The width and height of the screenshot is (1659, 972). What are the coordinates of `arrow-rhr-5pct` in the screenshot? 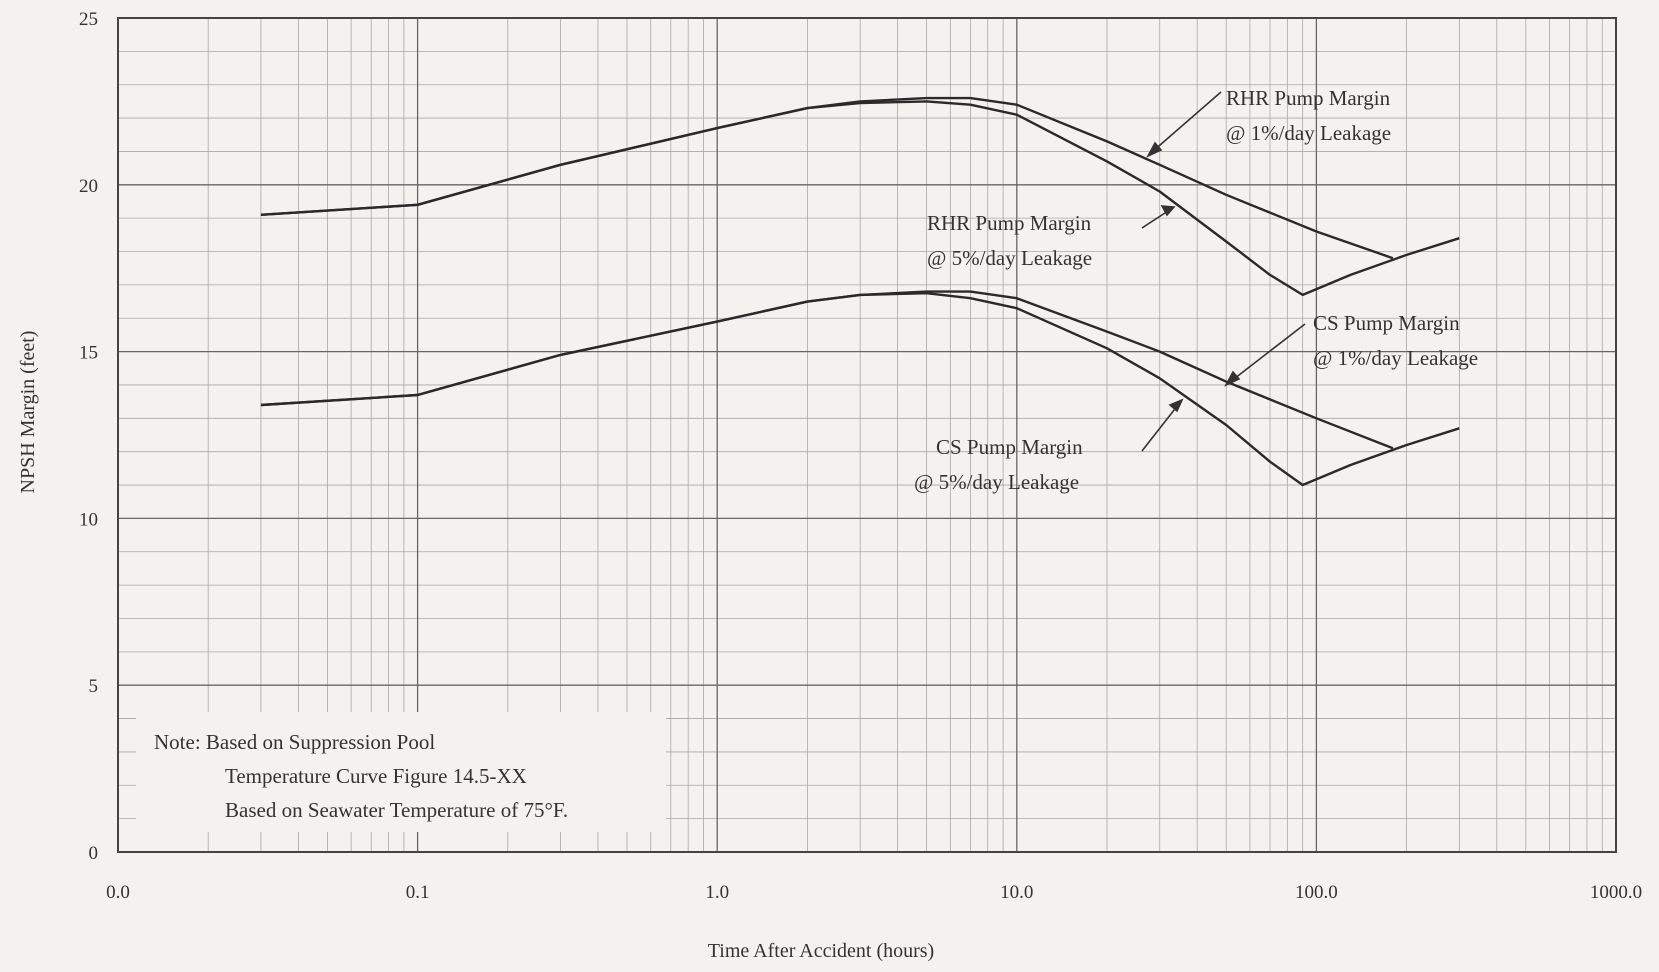 It's located at (1155, 219).